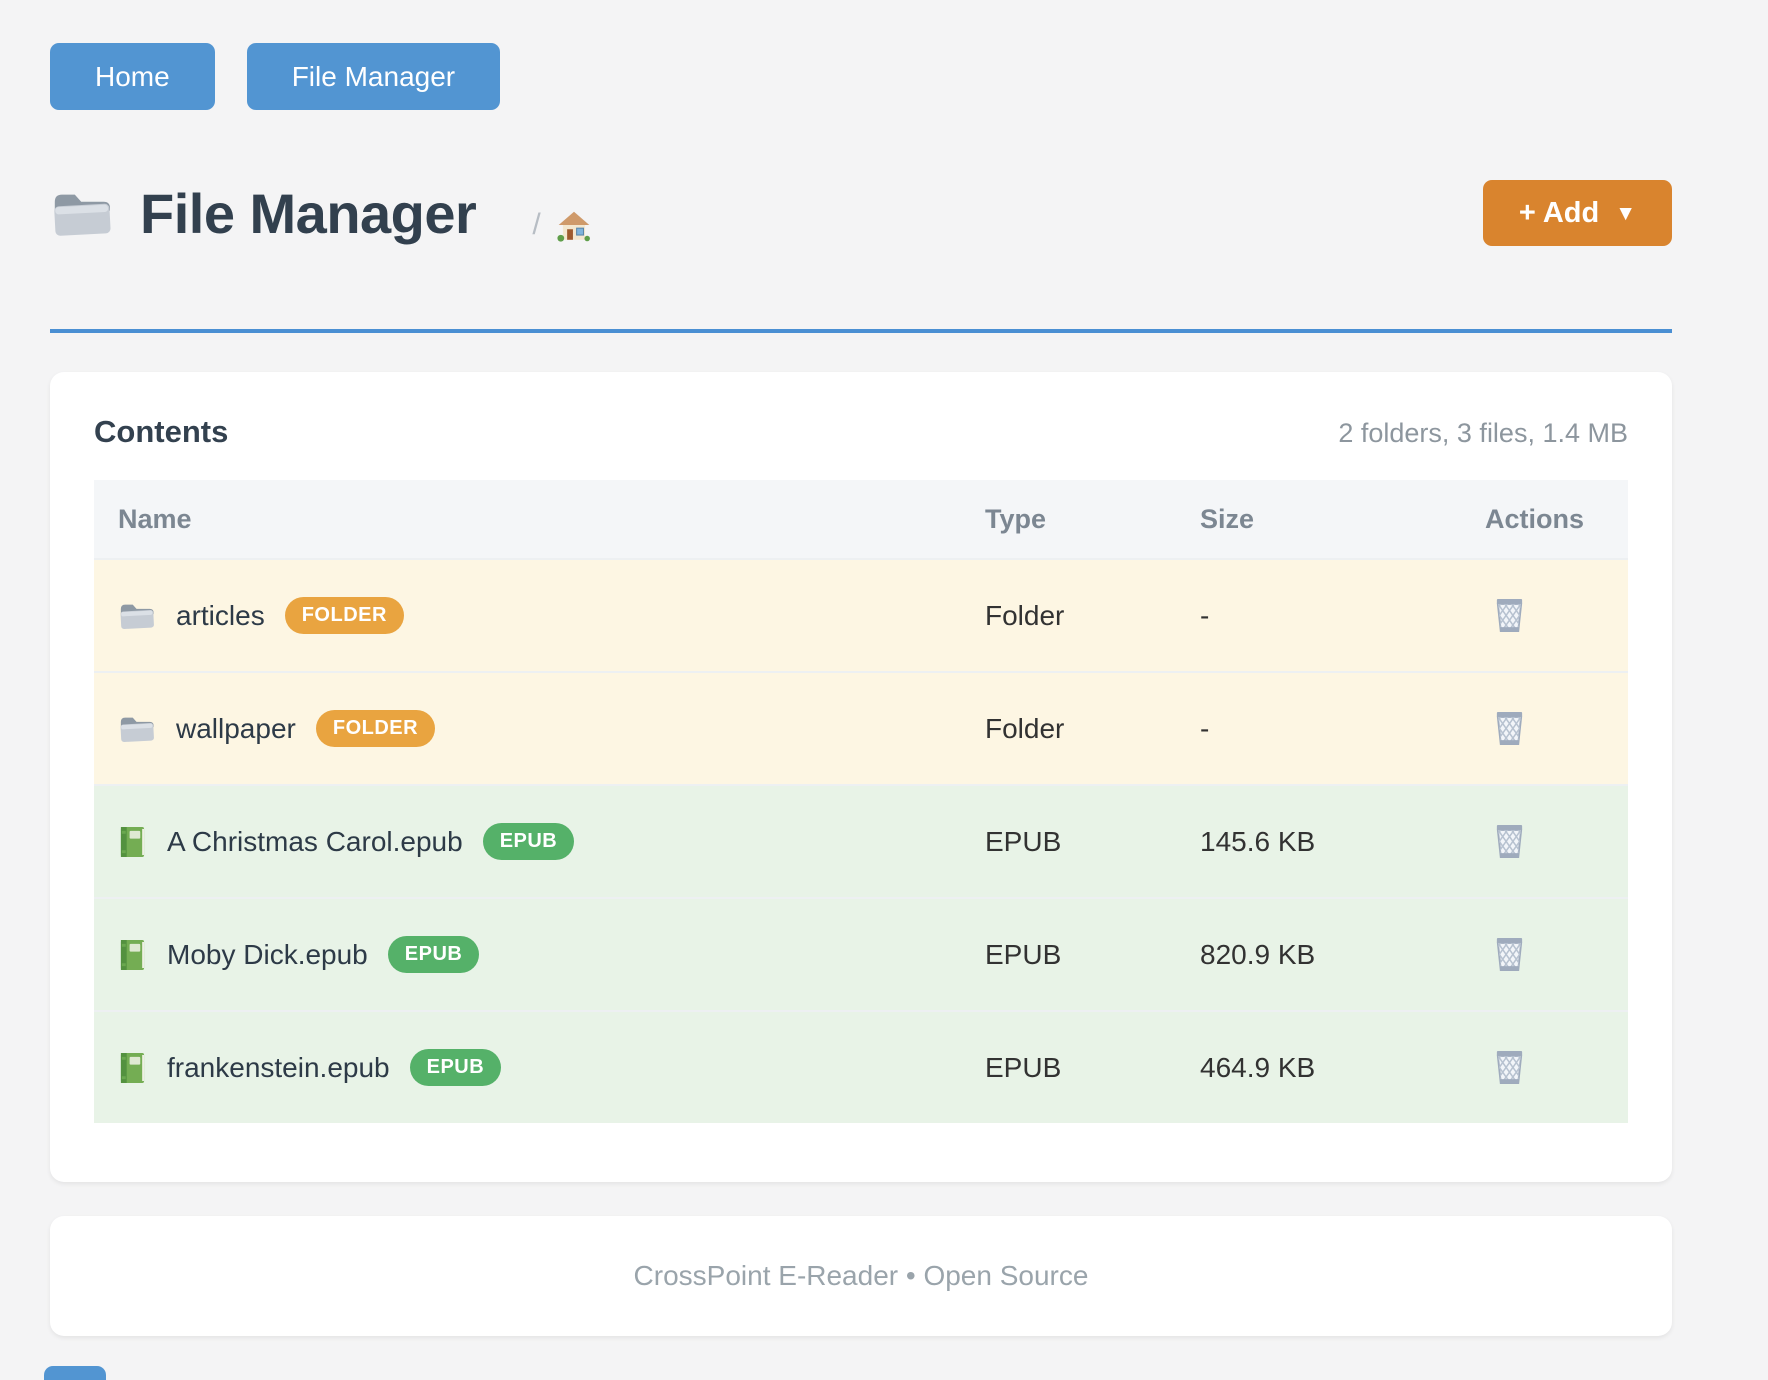 Image resolution: width=1768 pixels, height=1380 pixels. What do you see at coordinates (308, 213) in the screenshot?
I see `page-title: File Manager` at bounding box center [308, 213].